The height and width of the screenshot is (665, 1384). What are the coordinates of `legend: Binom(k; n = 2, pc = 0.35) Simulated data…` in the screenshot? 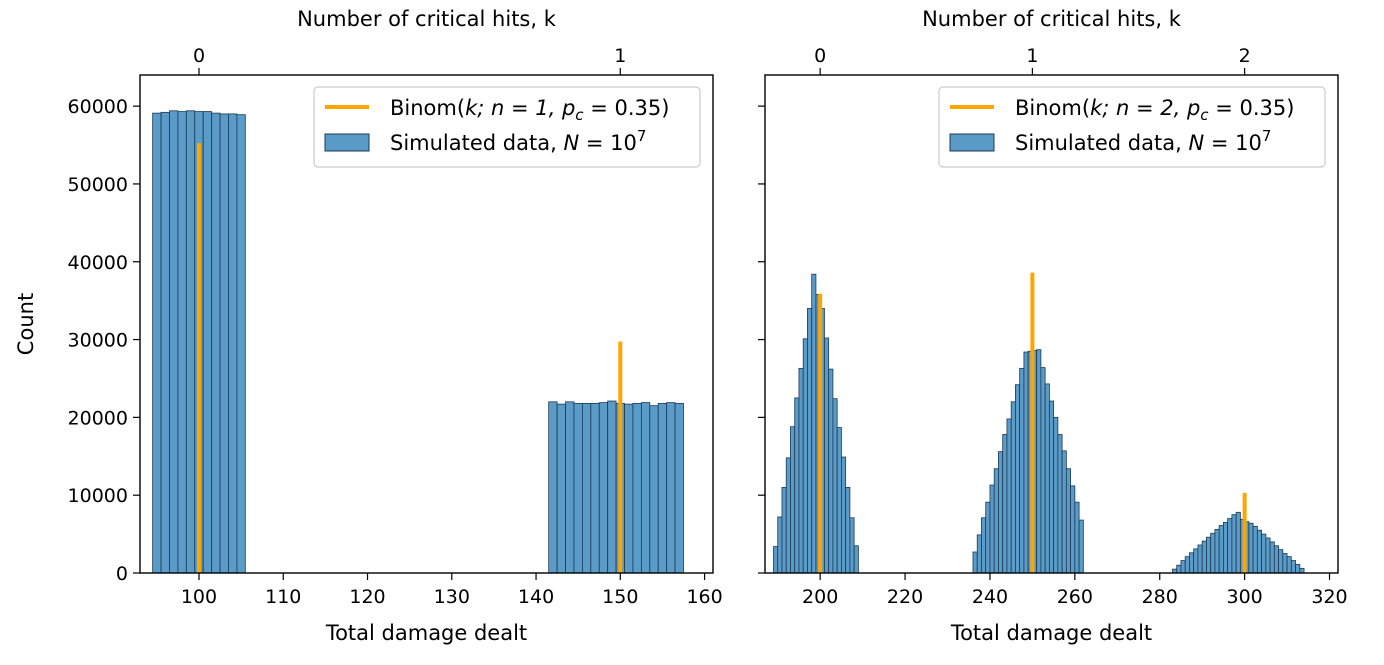 It's located at (1132, 127).